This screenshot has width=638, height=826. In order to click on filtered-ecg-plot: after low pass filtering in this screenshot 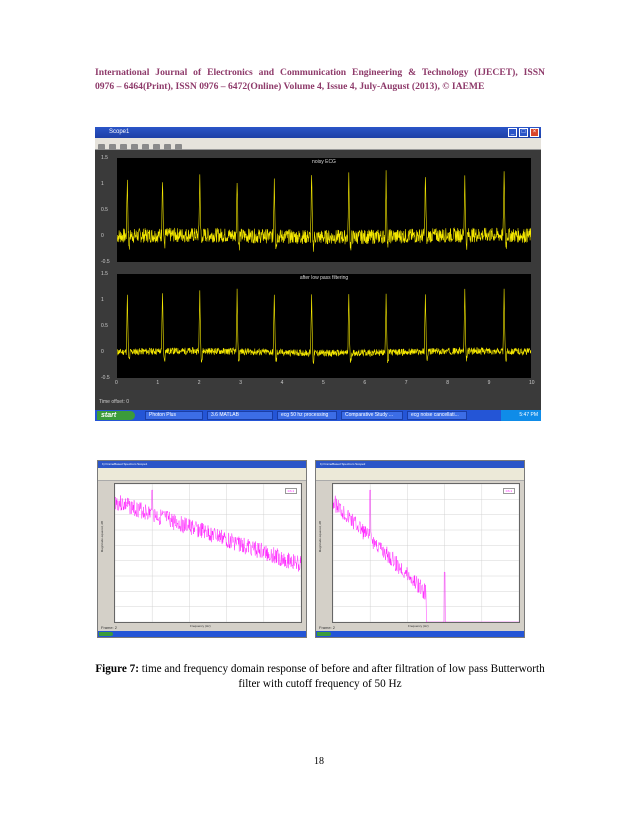, I will do `click(324, 326)`.